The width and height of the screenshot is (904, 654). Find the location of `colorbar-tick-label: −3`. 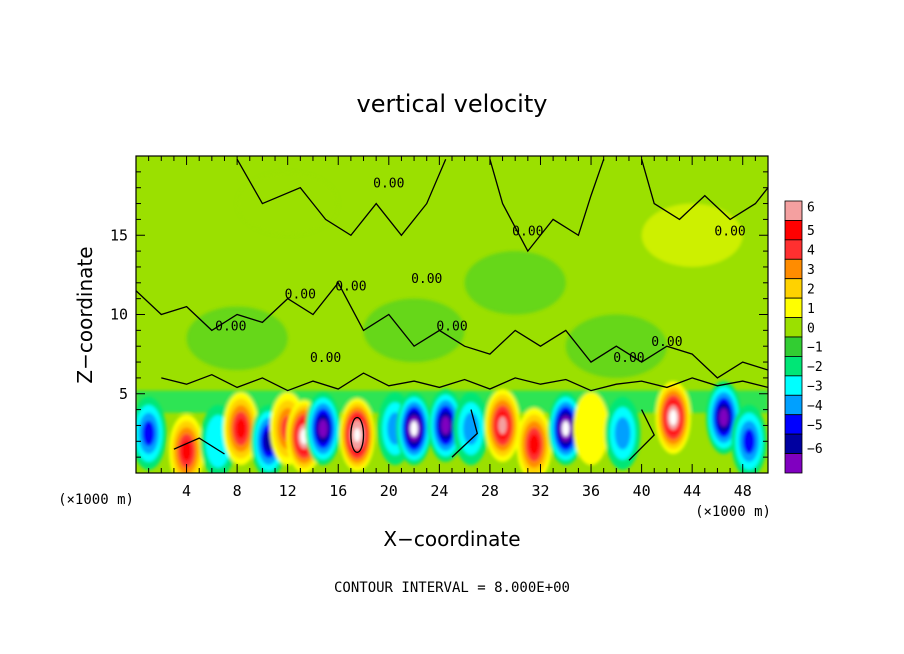

colorbar-tick-label: −3 is located at coordinates (815, 387).